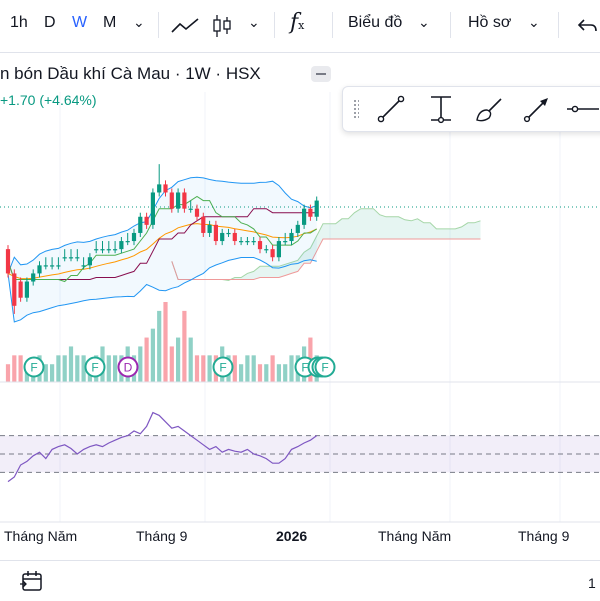  I want to click on price-change: +1.70 (+4.64%), so click(48, 100).